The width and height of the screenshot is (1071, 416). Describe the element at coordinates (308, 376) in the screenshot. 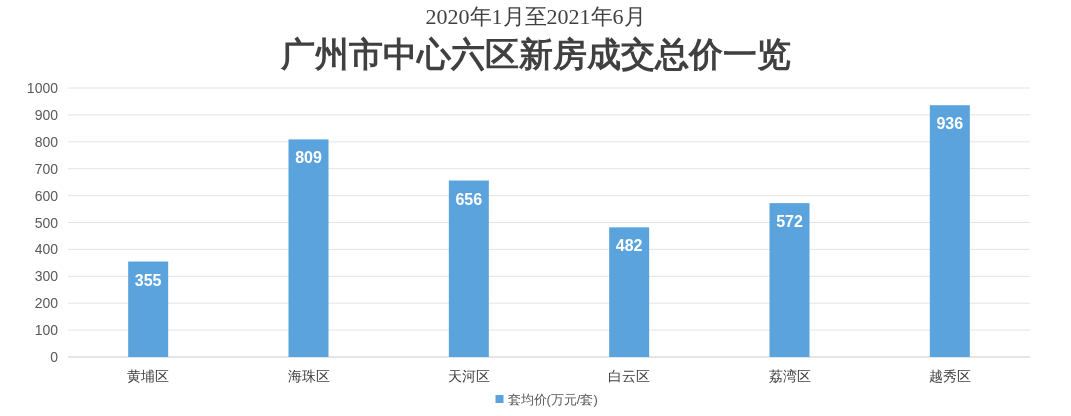

I see `x-tick-label: 海珠区` at that location.